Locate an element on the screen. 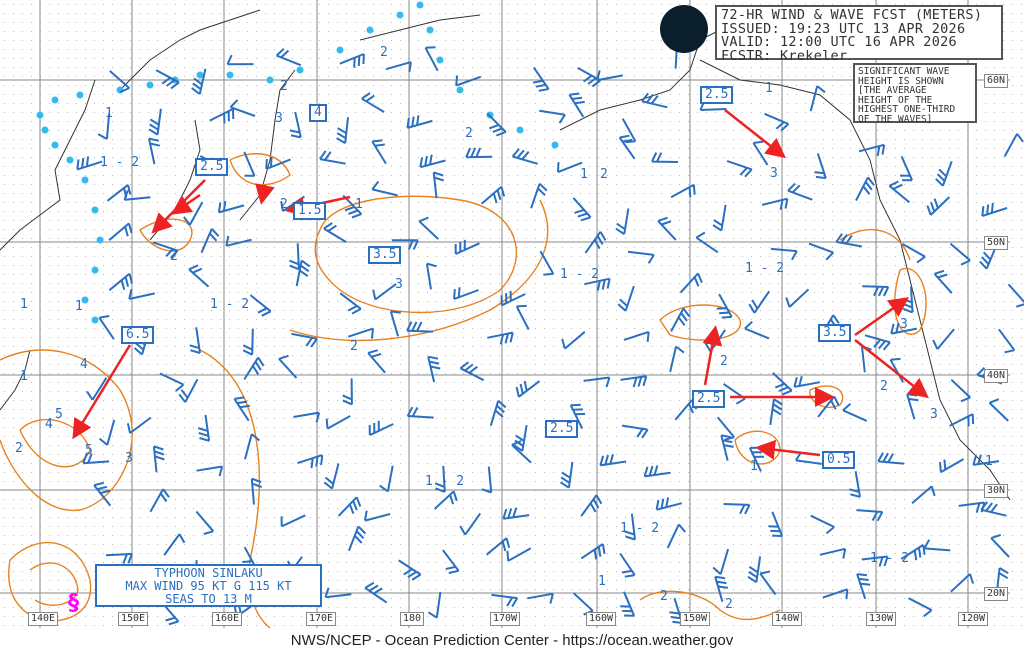 This screenshot has width=1024, height=652. boxed-wave-height: 3.5 is located at coordinates (385, 255).